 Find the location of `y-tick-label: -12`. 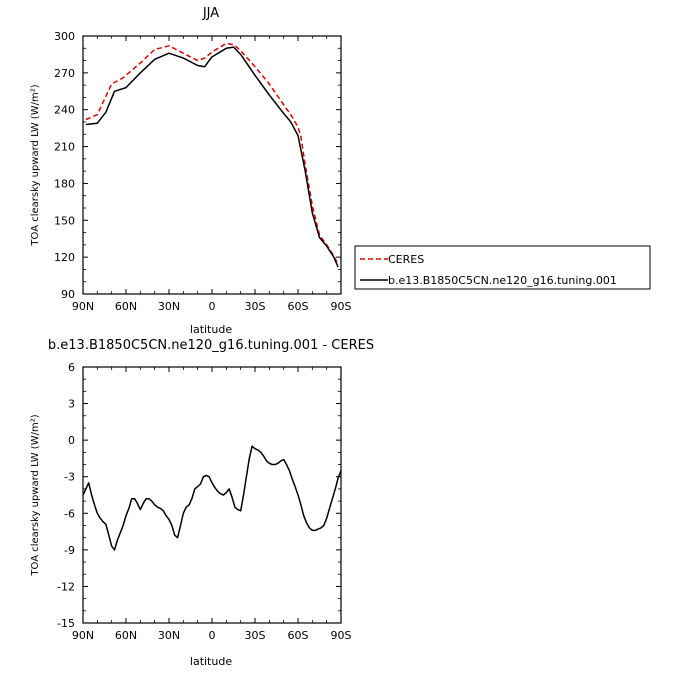

y-tick-label: -12 is located at coordinates (66, 586).